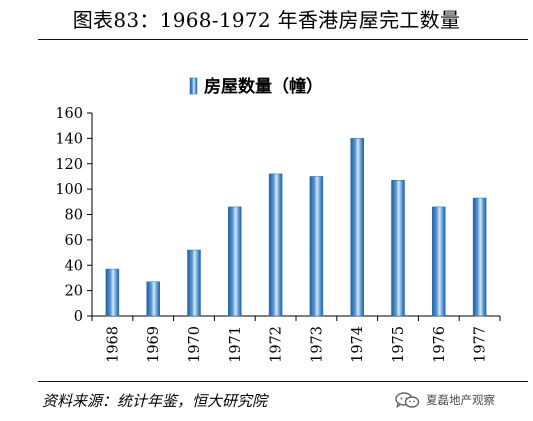 The height and width of the screenshot is (421, 533). What do you see at coordinates (439, 261) in the screenshot?
I see `bar-1976` at bounding box center [439, 261].